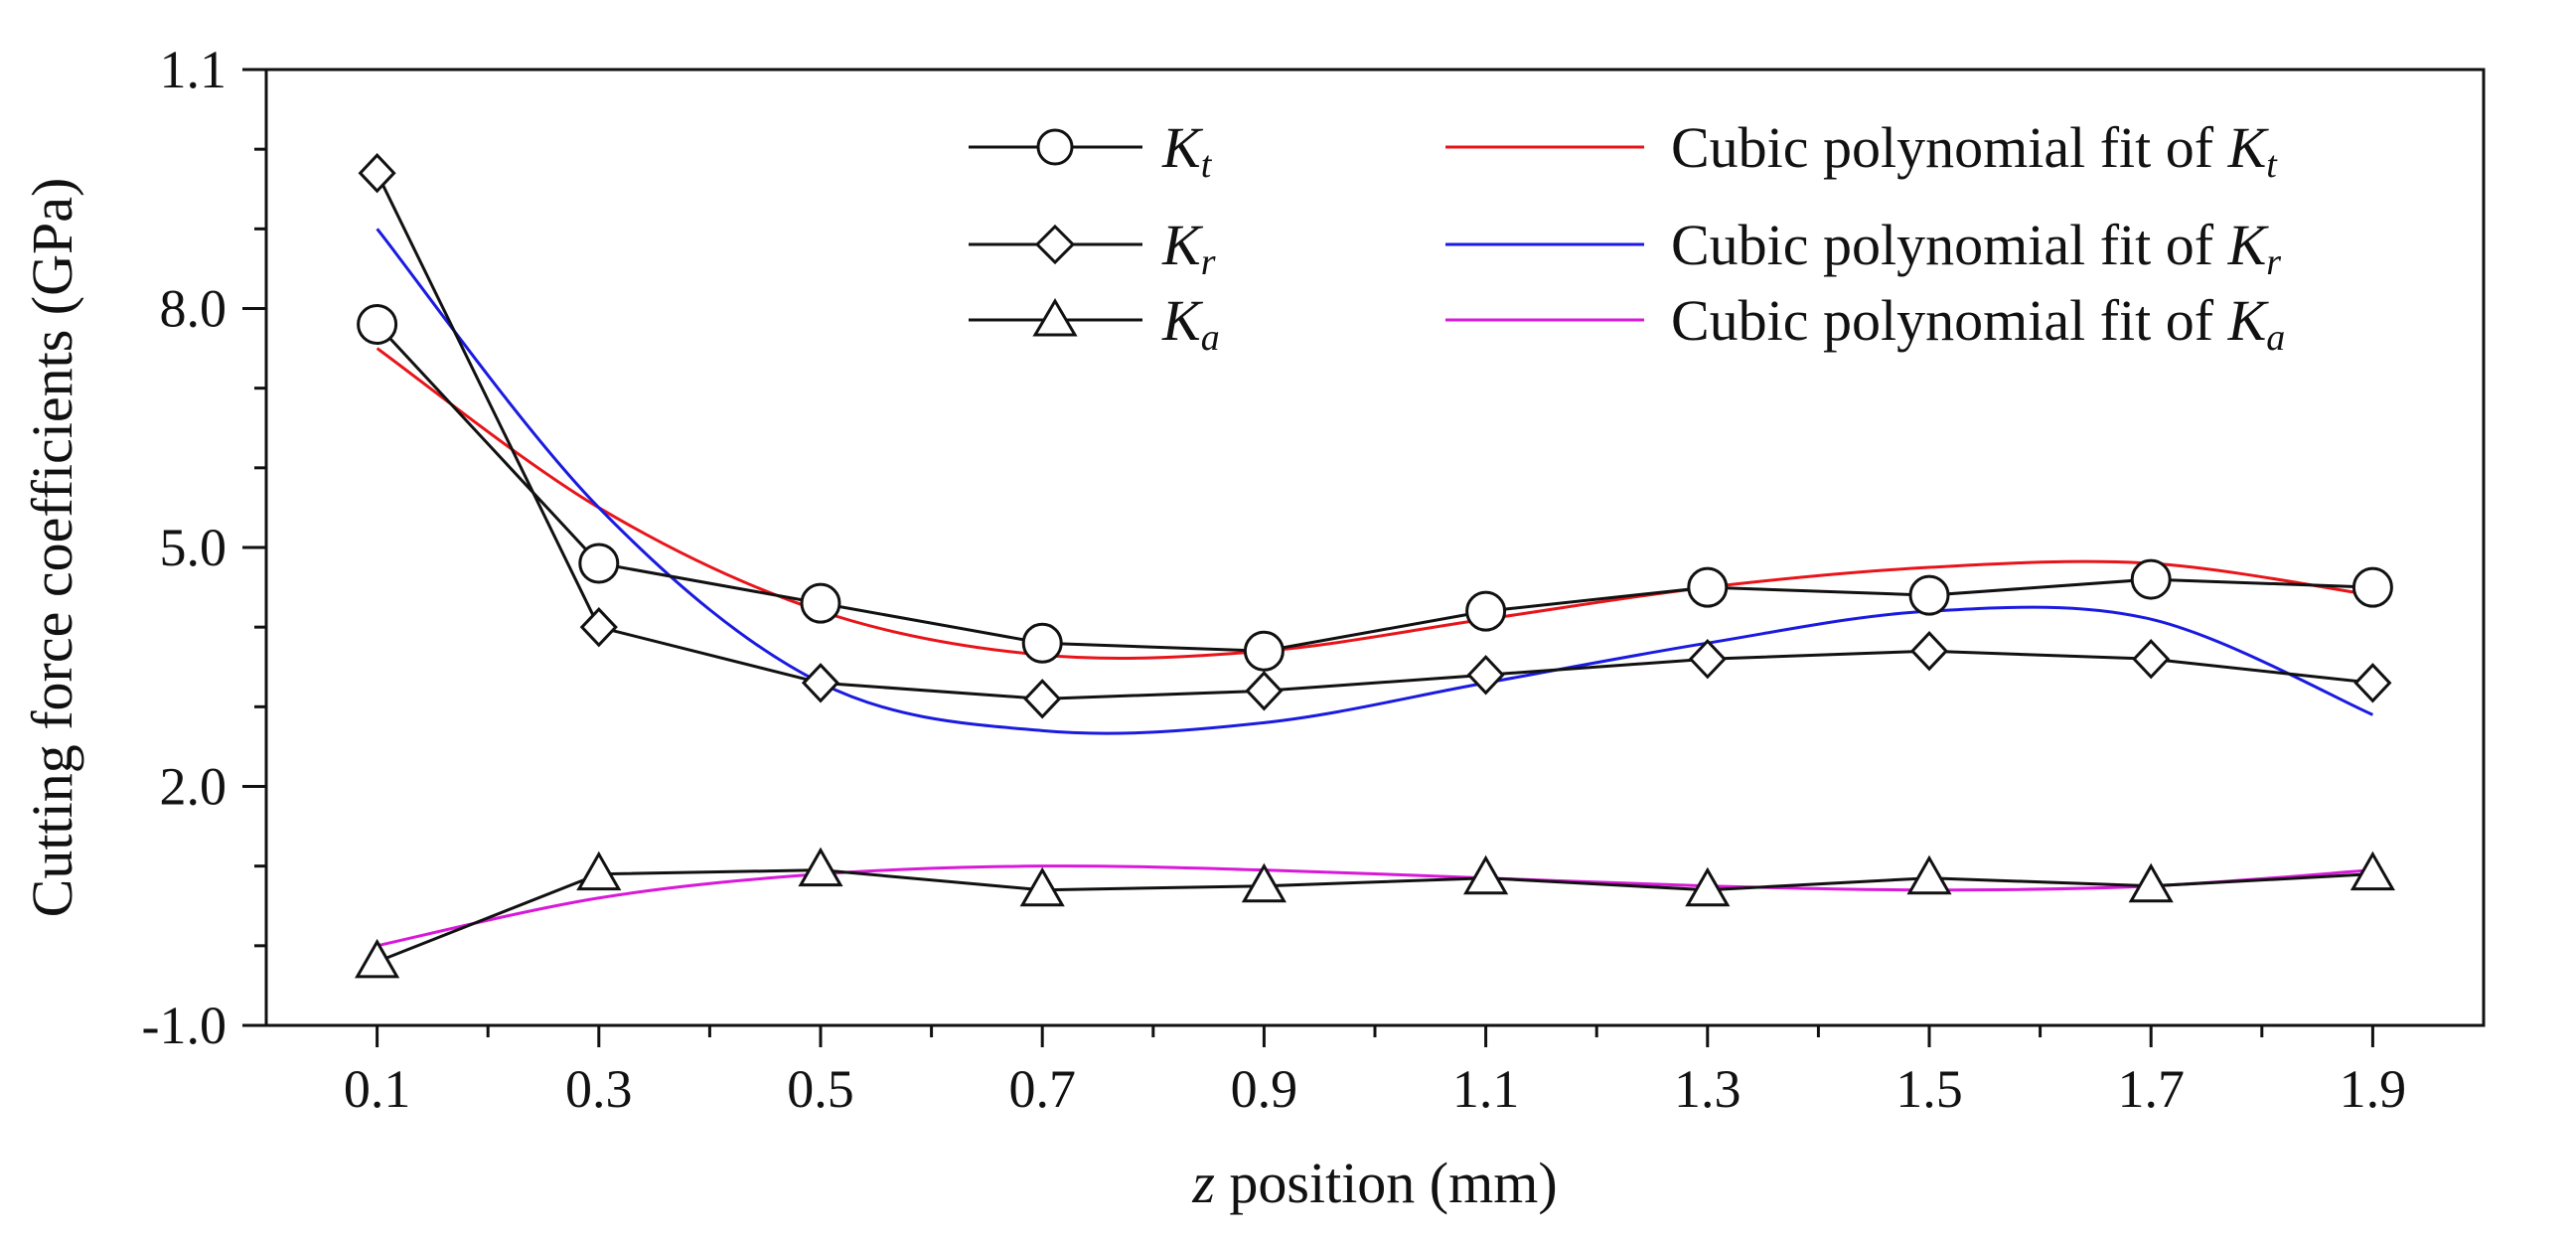 The width and height of the screenshot is (2576, 1243). What do you see at coordinates (194, 547) in the screenshot?
I see `y-tick-label: 5.0` at bounding box center [194, 547].